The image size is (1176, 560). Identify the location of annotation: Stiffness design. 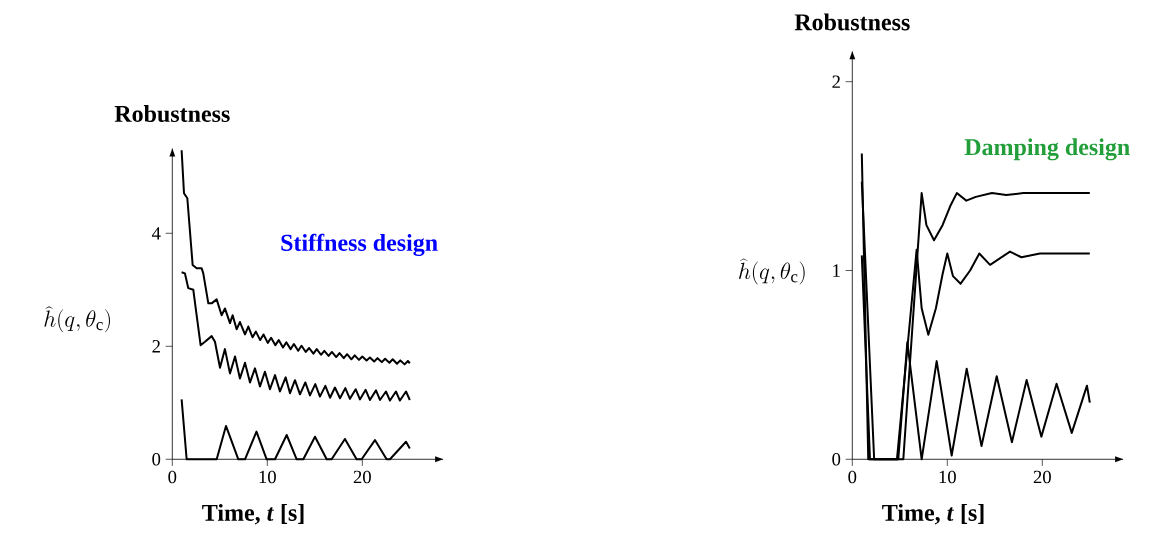
(359, 244).